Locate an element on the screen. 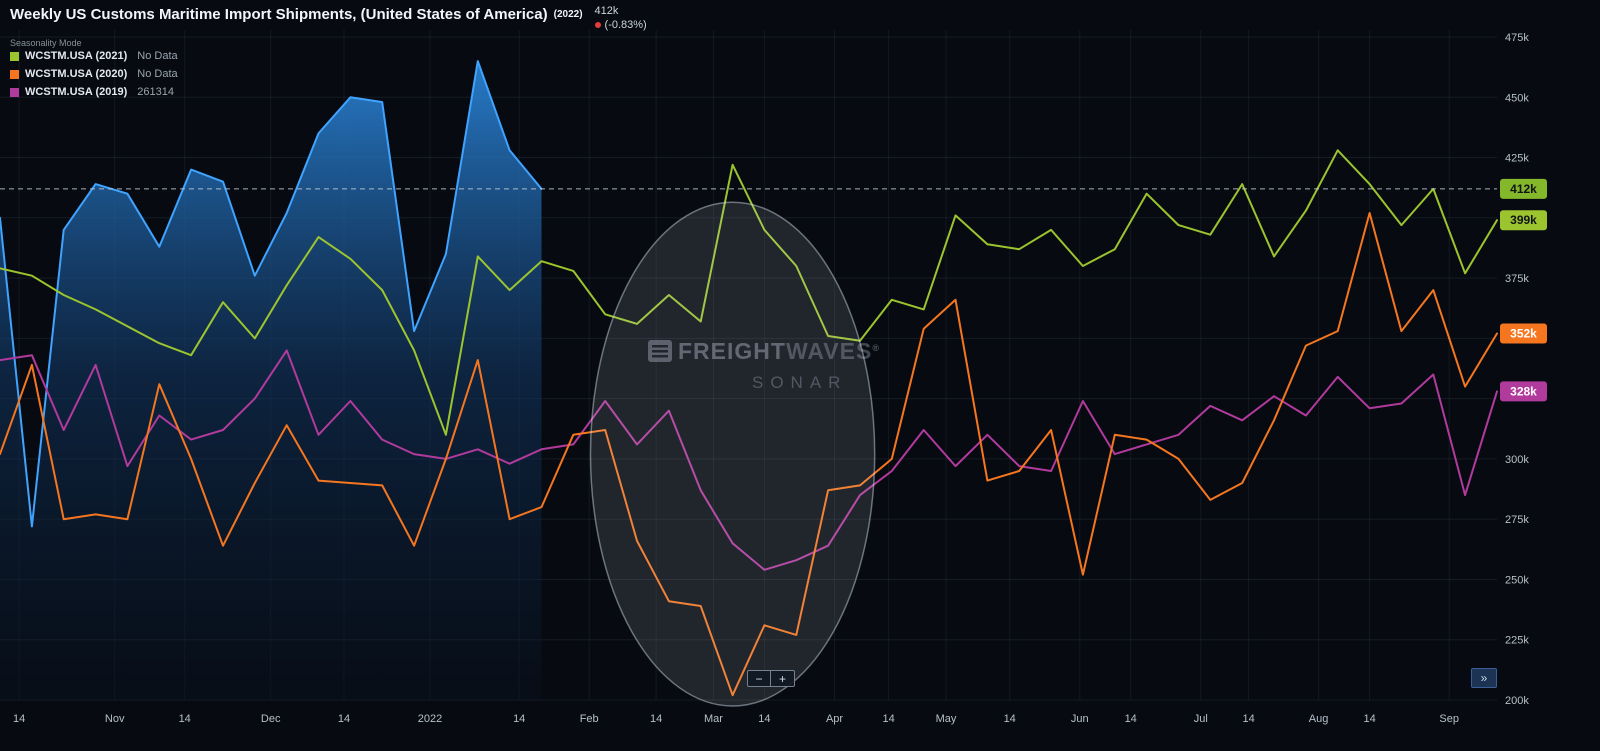 Image resolution: width=1600 pixels, height=751 pixels. x-axis-label: Nov is located at coordinates (115, 719).